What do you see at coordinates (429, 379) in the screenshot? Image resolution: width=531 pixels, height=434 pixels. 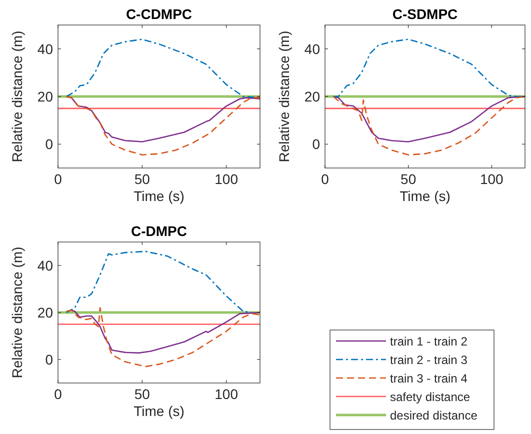 I see `legend-label: train 3 - train 4` at bounding box center [429, 379].